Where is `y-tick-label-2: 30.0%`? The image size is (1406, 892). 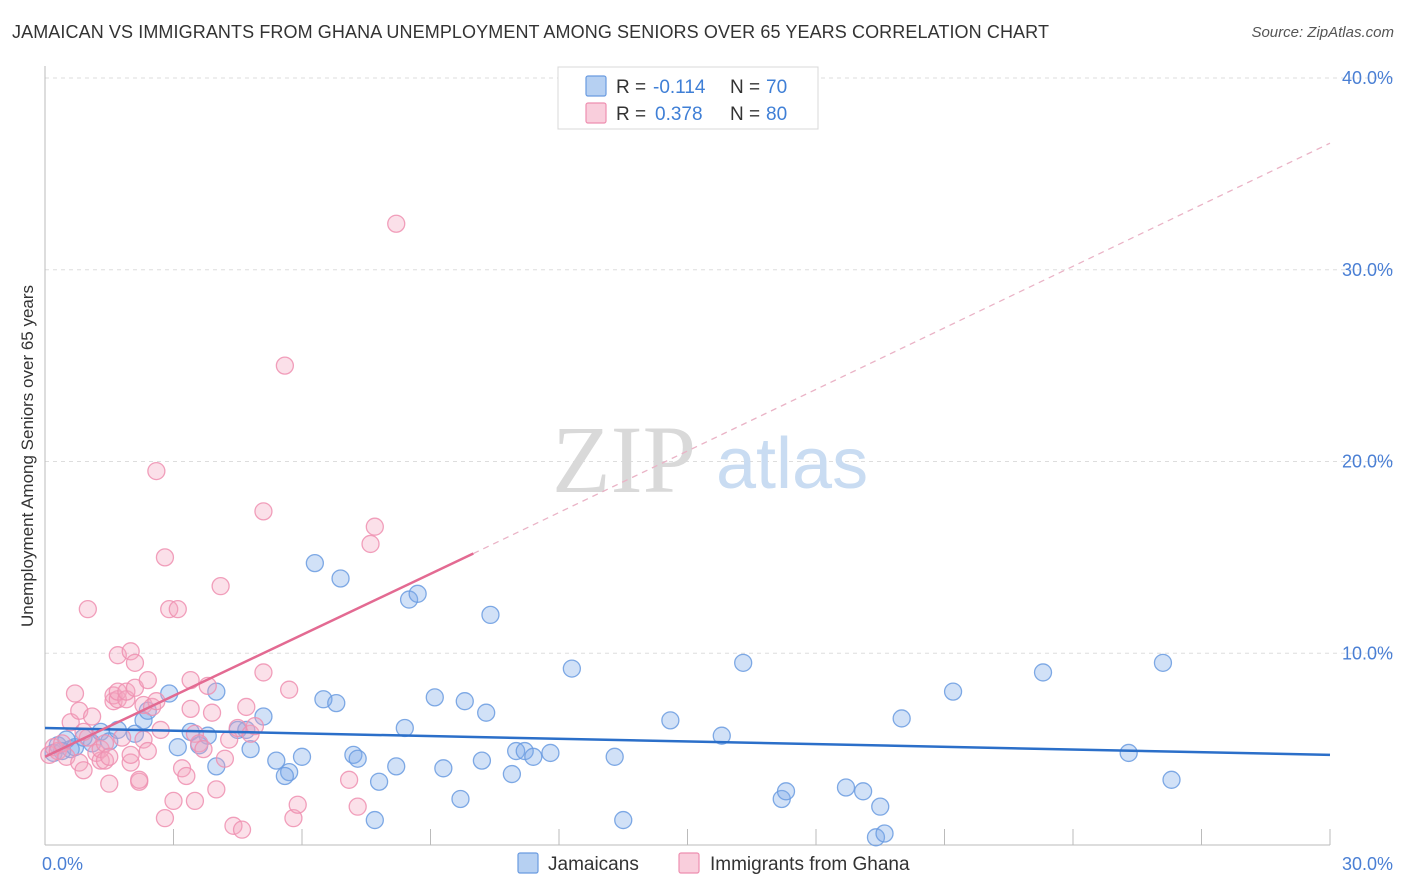
y-tick-label-2: 30.0% is located at coordinates (1367, 270).